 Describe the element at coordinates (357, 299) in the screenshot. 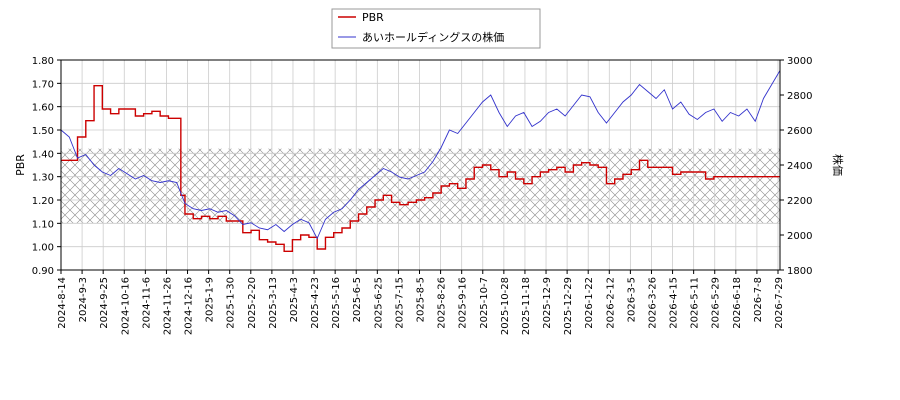

I see `x-tick-label: 2025-6-5` at that location.